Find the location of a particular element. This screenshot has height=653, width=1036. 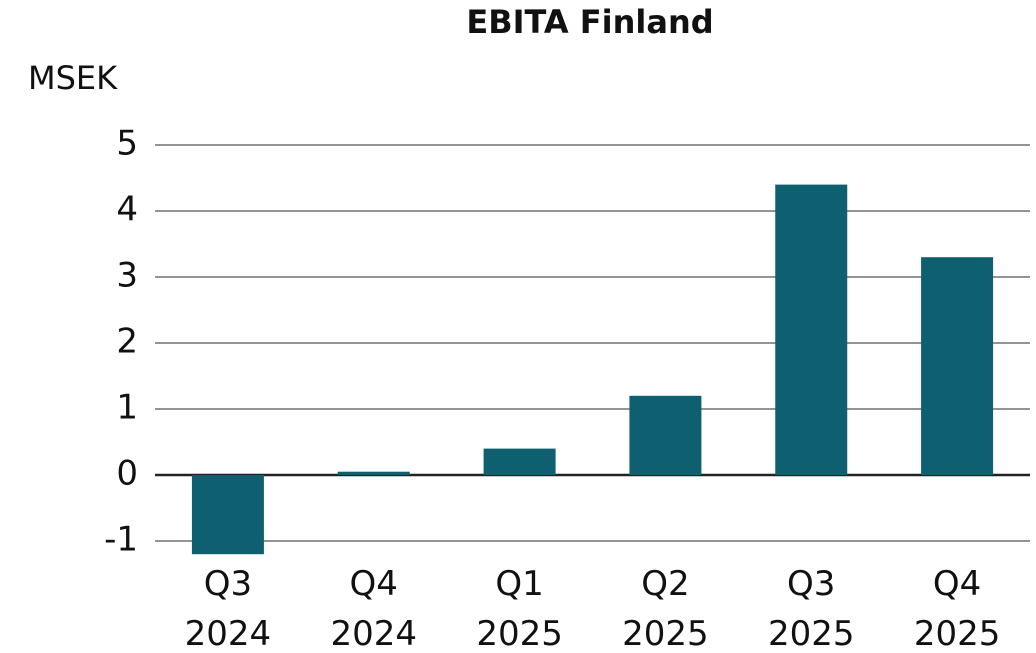

x-tick-label: Q3 2024 is located at coordinates (228, 608).